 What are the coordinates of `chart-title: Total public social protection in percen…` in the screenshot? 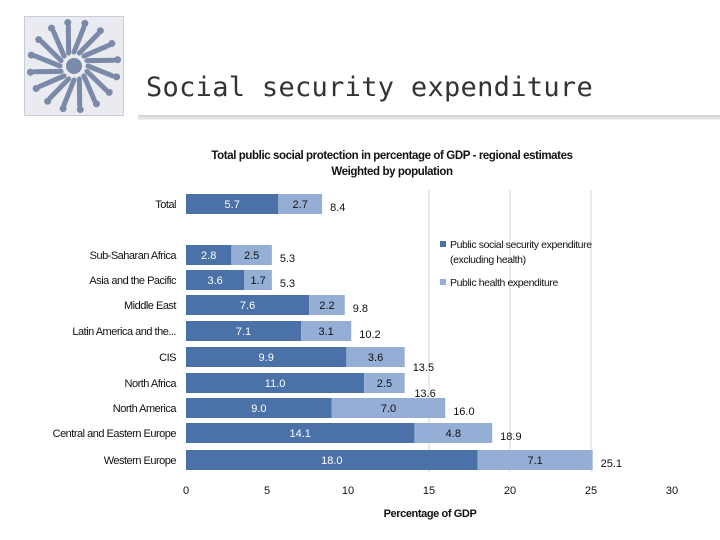 It's located at (391, 156).